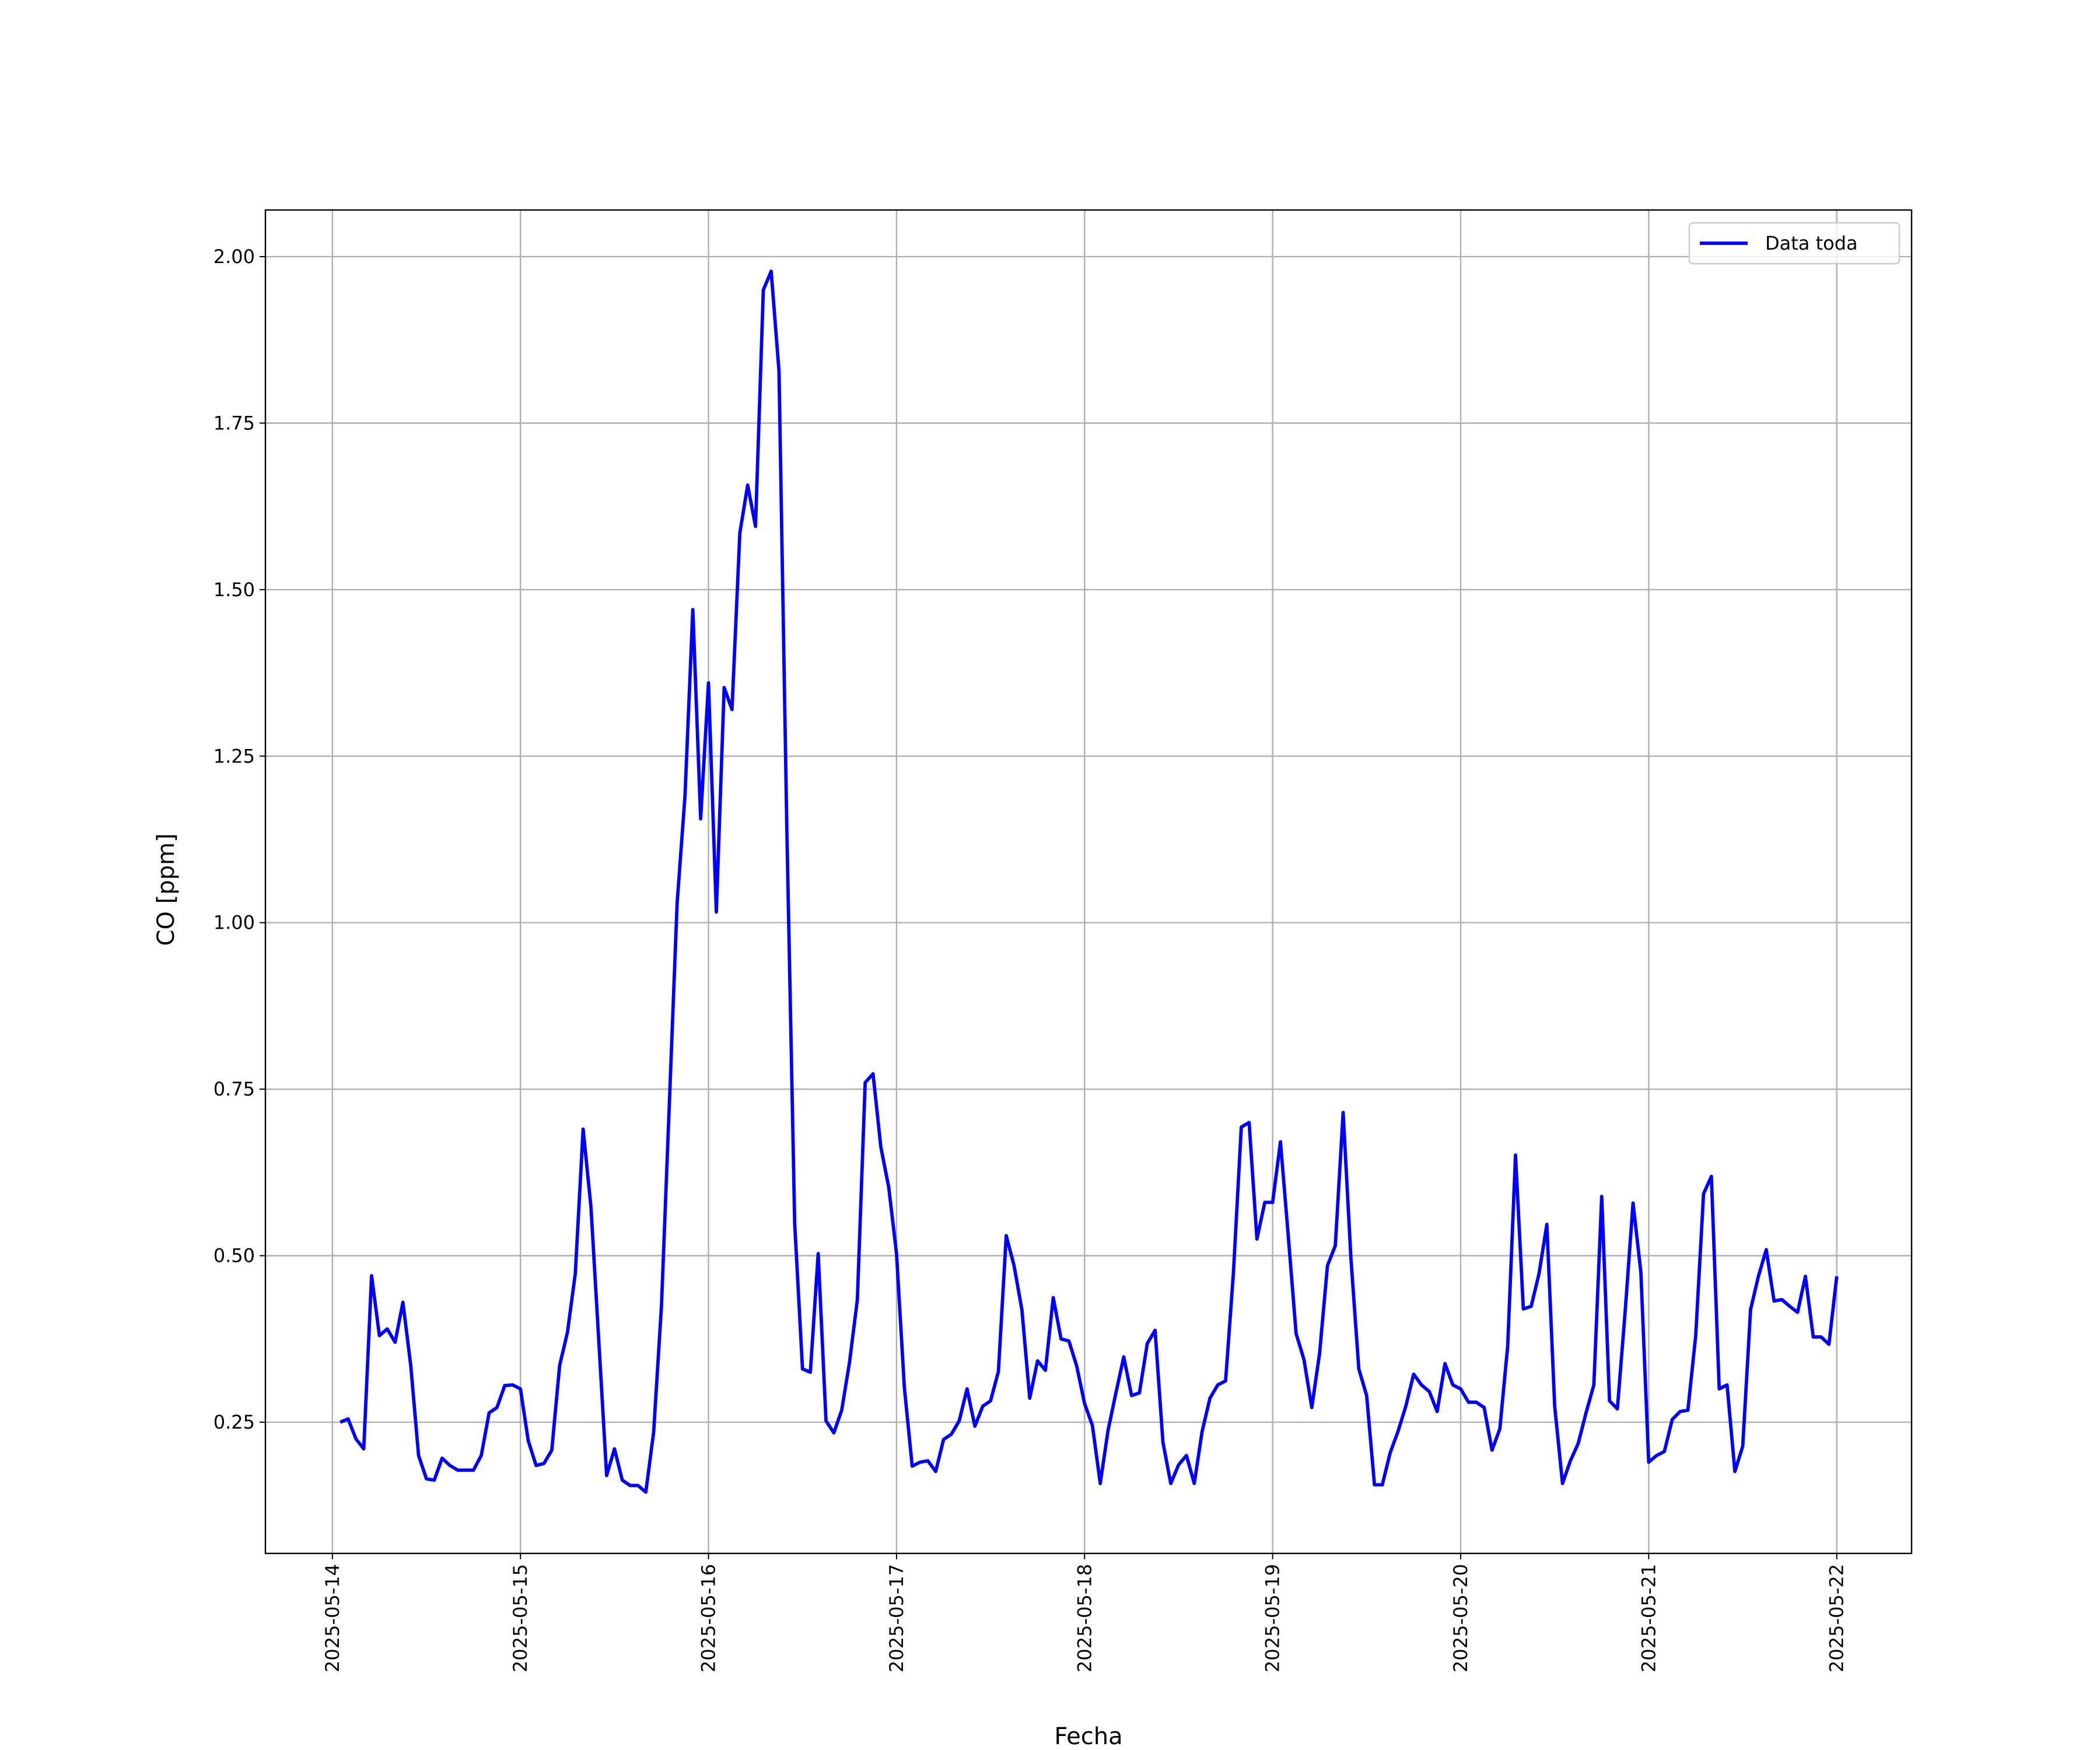 This screenshot has height=1750, width=2100. Describe the element at coordinates (235, 756) in the screenshot. I see `y-tick-label: 1.25` at that location.